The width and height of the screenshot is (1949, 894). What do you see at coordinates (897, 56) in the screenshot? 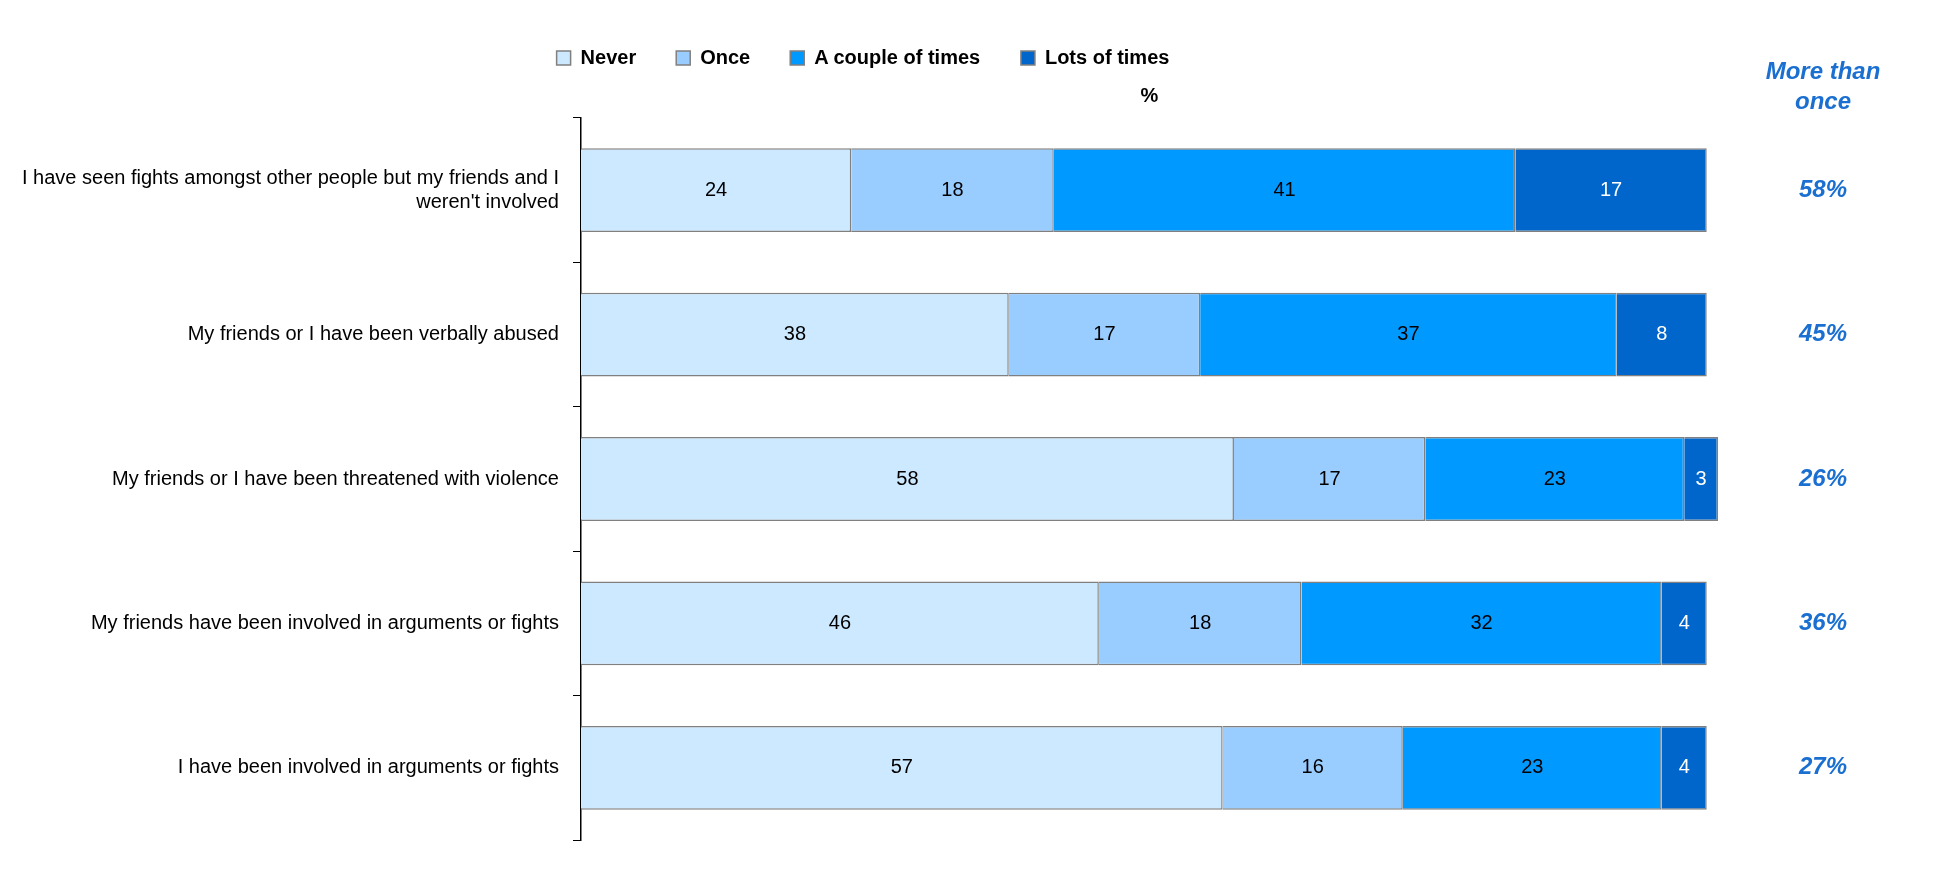
I see `legend-label: A couple of times` at bounding box center [897, 56].